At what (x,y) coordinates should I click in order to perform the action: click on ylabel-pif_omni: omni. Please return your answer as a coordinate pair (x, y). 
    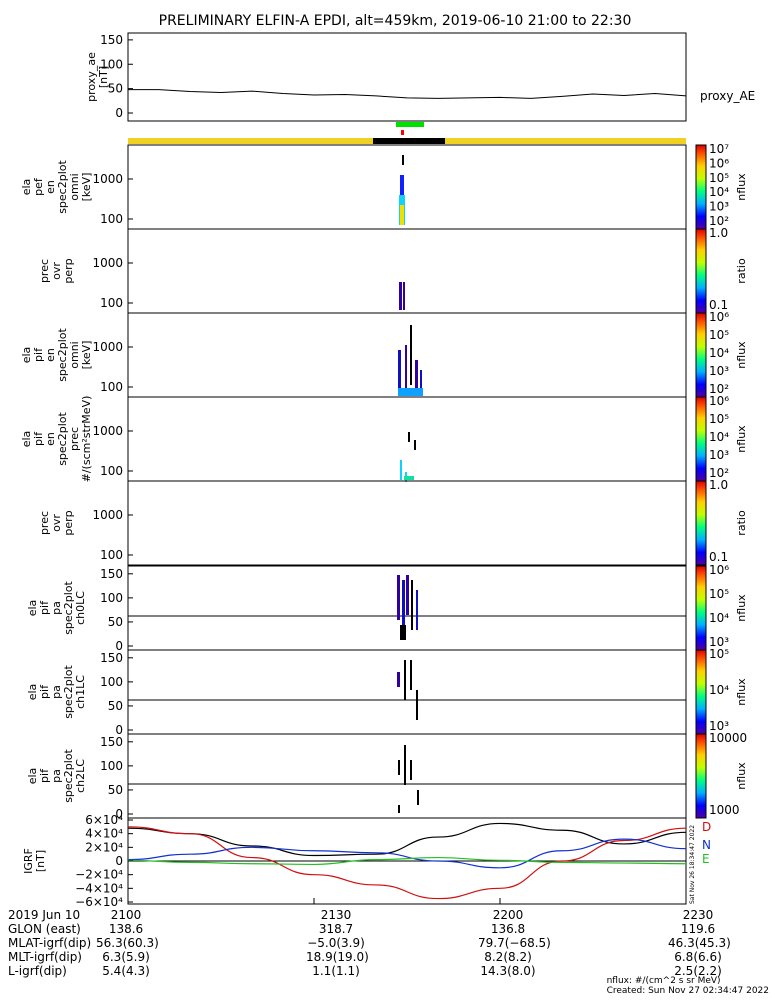
    Looking at the image, I should click on (74, 354).